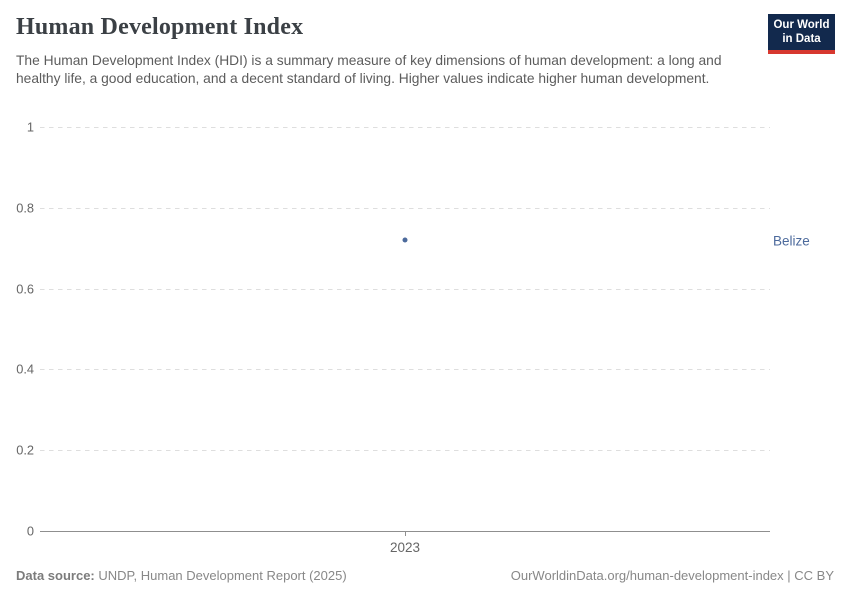 The image size is (850, 600). I want to click on entity-label-belize: Belize, so click(791, 241).